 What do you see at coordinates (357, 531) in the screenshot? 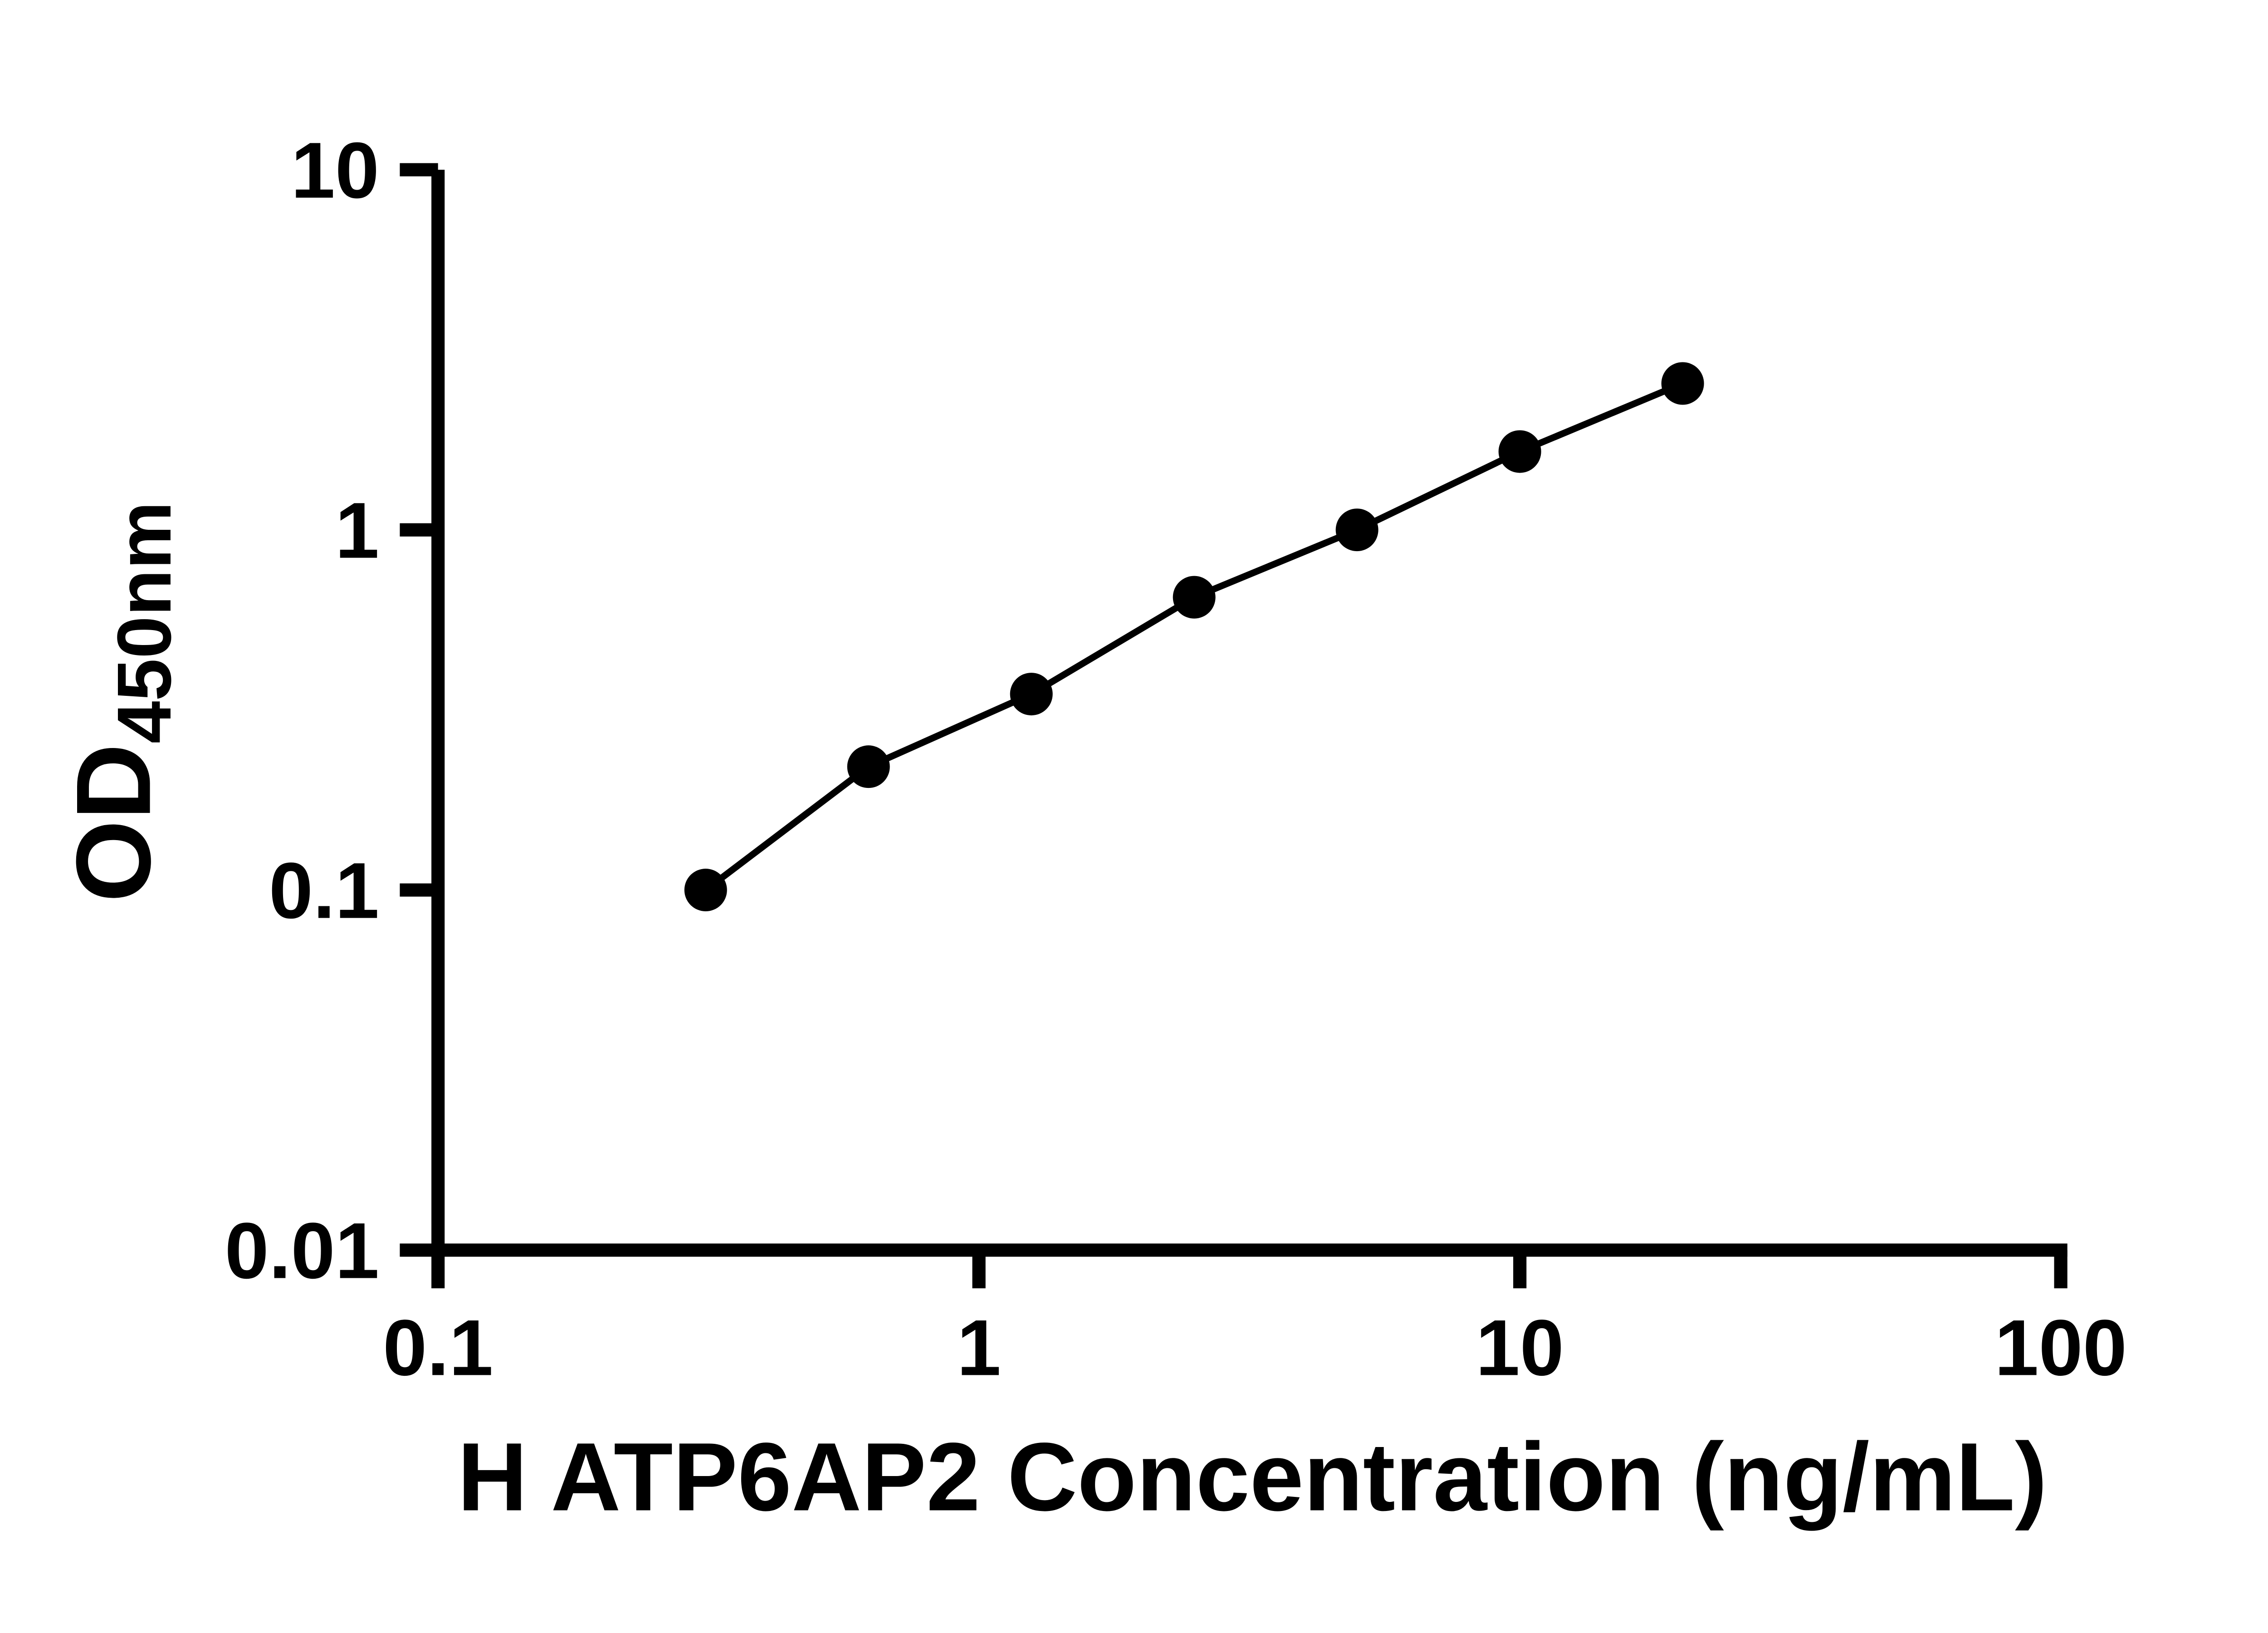
I see `y-tick-label: 1` at bounding box center [357, 531].